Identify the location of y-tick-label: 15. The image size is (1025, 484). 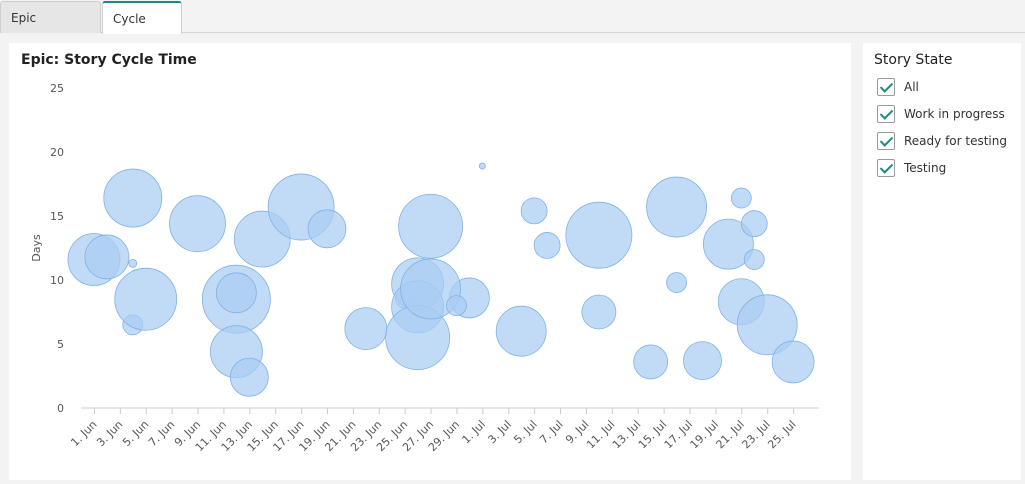
(57, 216).